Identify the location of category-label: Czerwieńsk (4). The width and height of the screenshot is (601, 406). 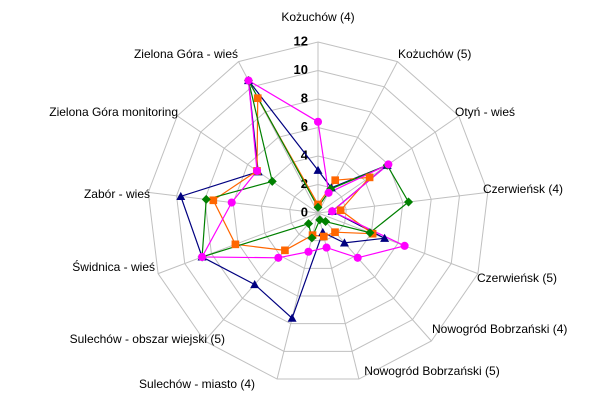
(523, 189).